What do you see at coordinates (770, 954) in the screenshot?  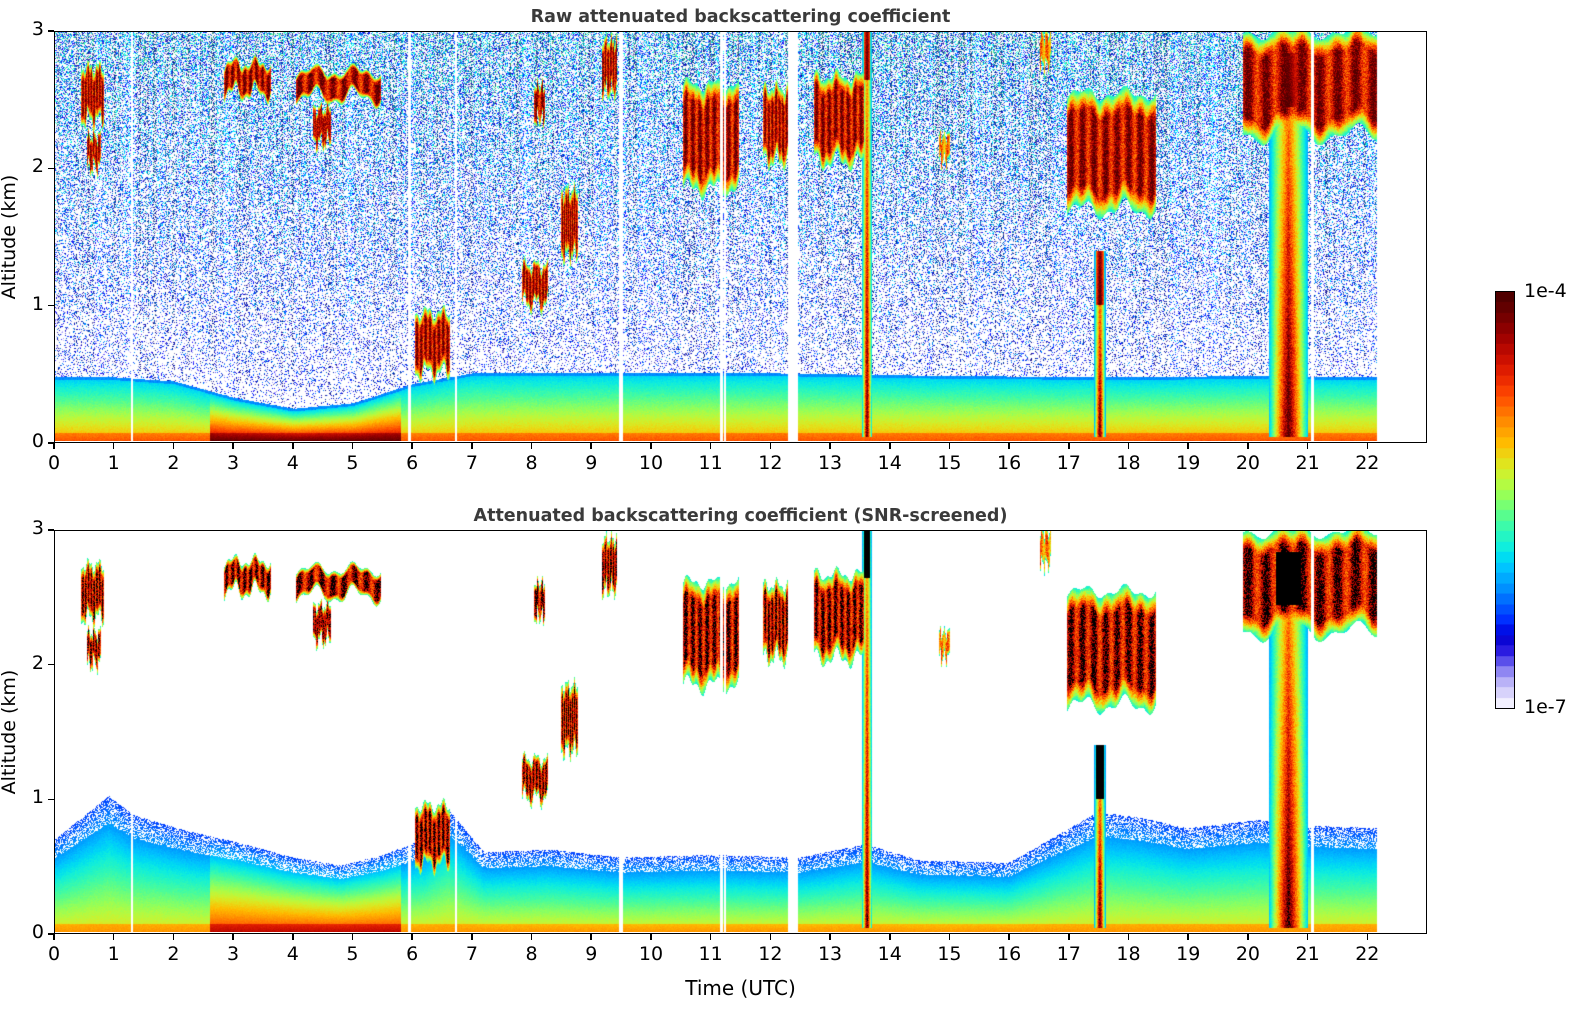 I see `xtick-label-screened-12: 12` at bounding box center [770, 954].